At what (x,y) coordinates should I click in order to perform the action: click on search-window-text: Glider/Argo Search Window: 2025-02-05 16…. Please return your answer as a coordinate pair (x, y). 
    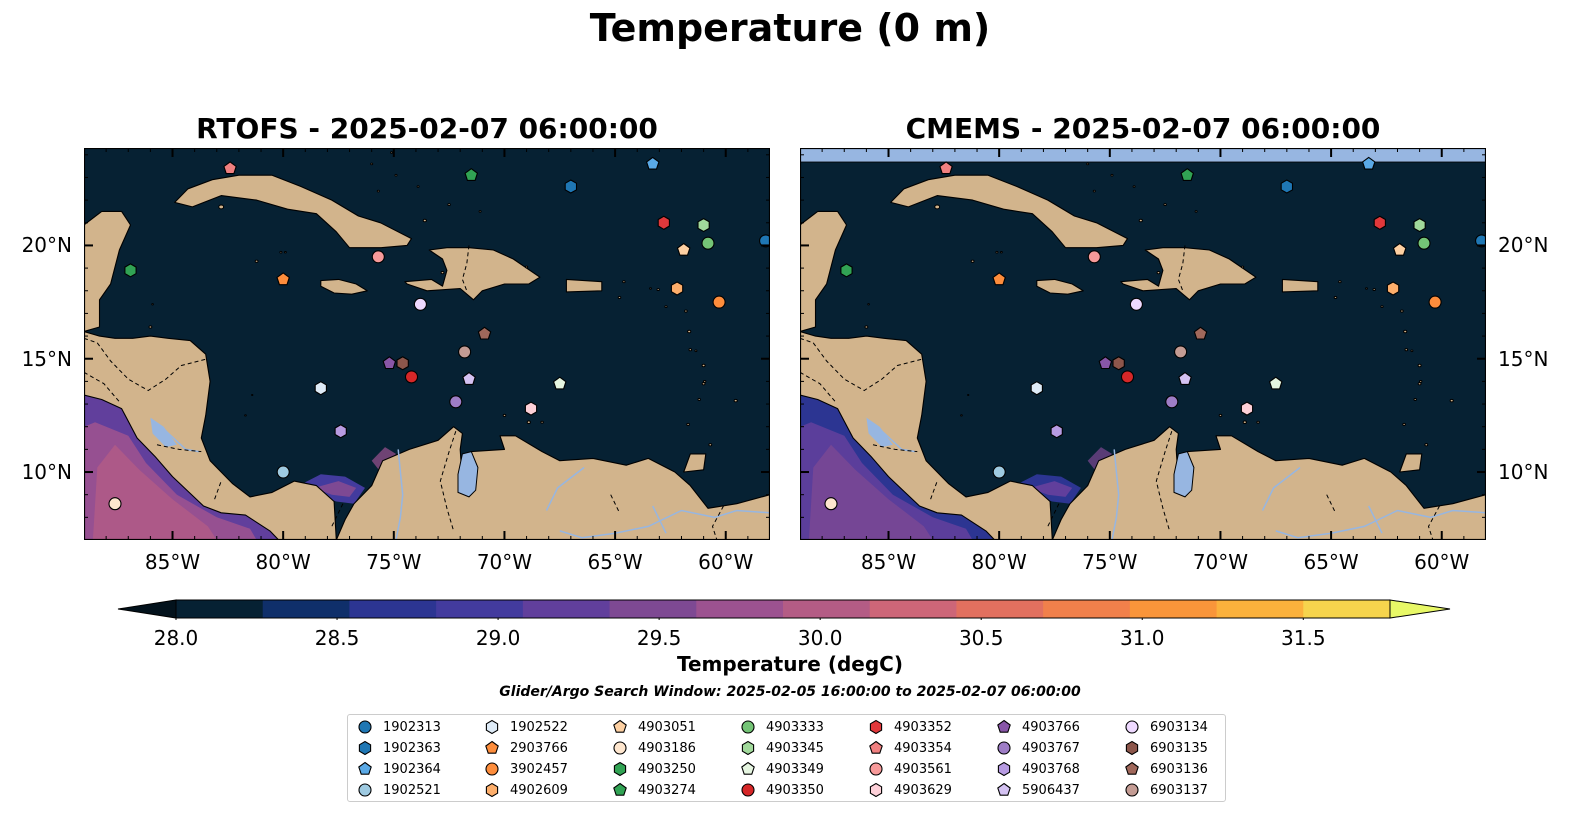
    Looking at the image, I should click on (790, 692).